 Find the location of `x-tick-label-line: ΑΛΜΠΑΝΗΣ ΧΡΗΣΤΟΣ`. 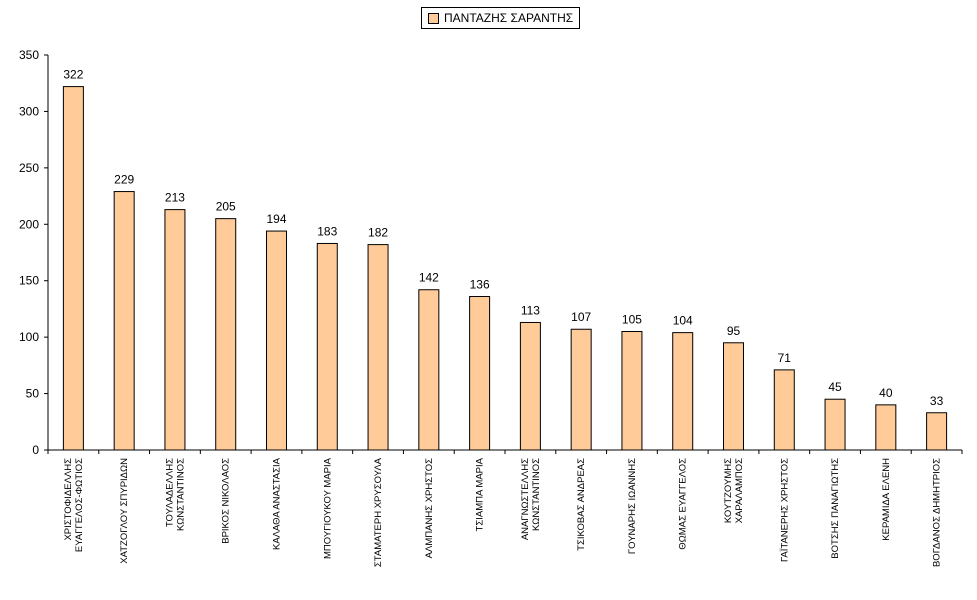

x-tick-label-line: ΑΛΜΠΑΝΗΣ ΧΡΗΣΤΟΣ is located at coordinates (429, 508).